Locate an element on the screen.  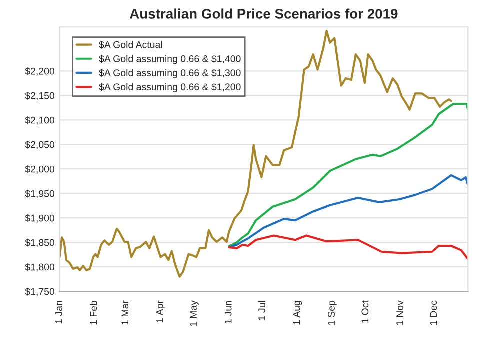
y-tick-label: $1,850 is located at coordinates (40, 243).